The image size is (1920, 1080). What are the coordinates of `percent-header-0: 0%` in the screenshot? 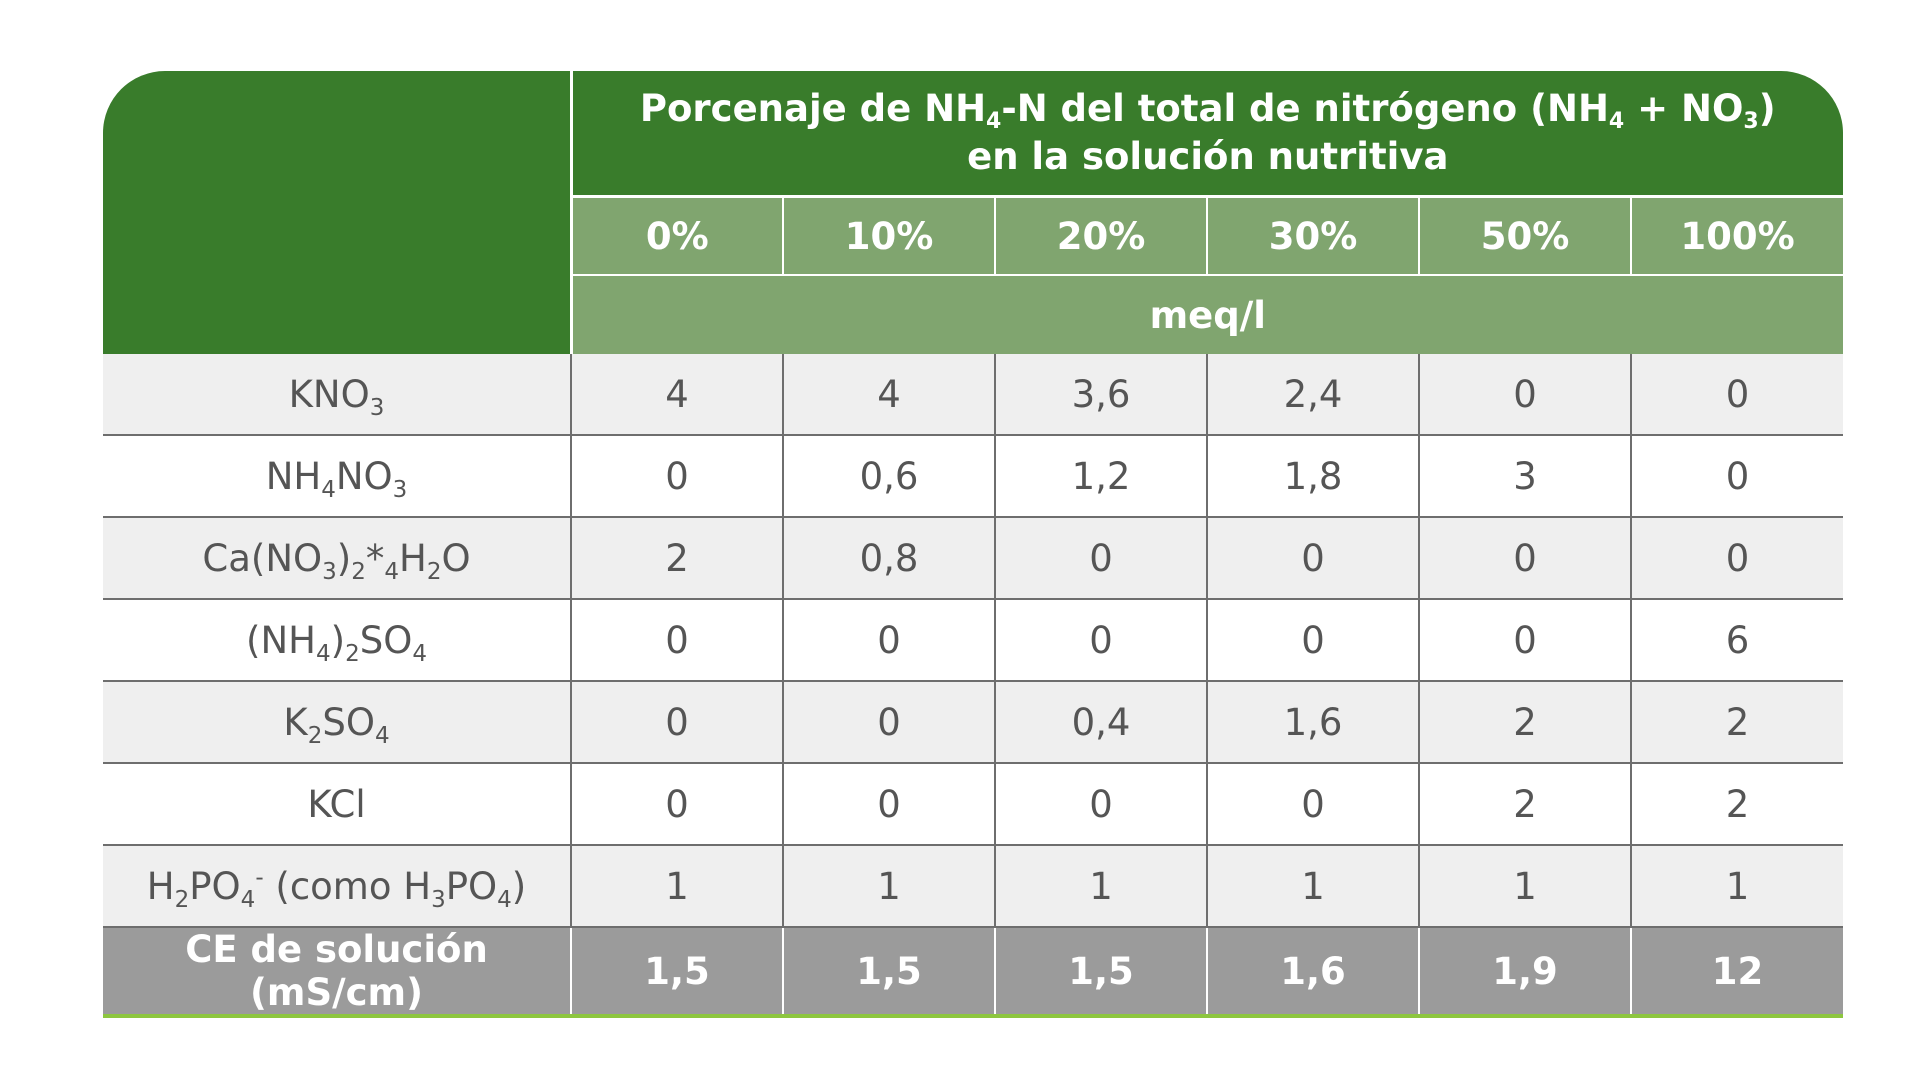 It's located at (677, 236).